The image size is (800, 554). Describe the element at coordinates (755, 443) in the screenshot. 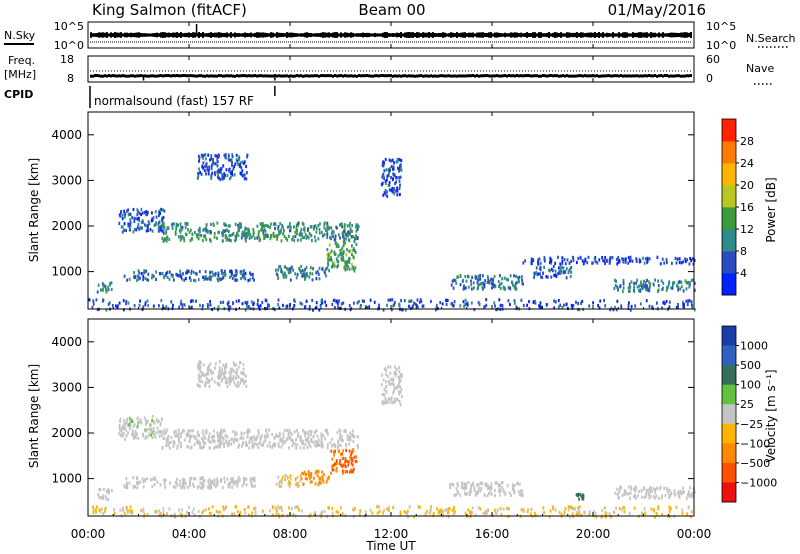

I see `colorbar-tick-label: −100` at that location.